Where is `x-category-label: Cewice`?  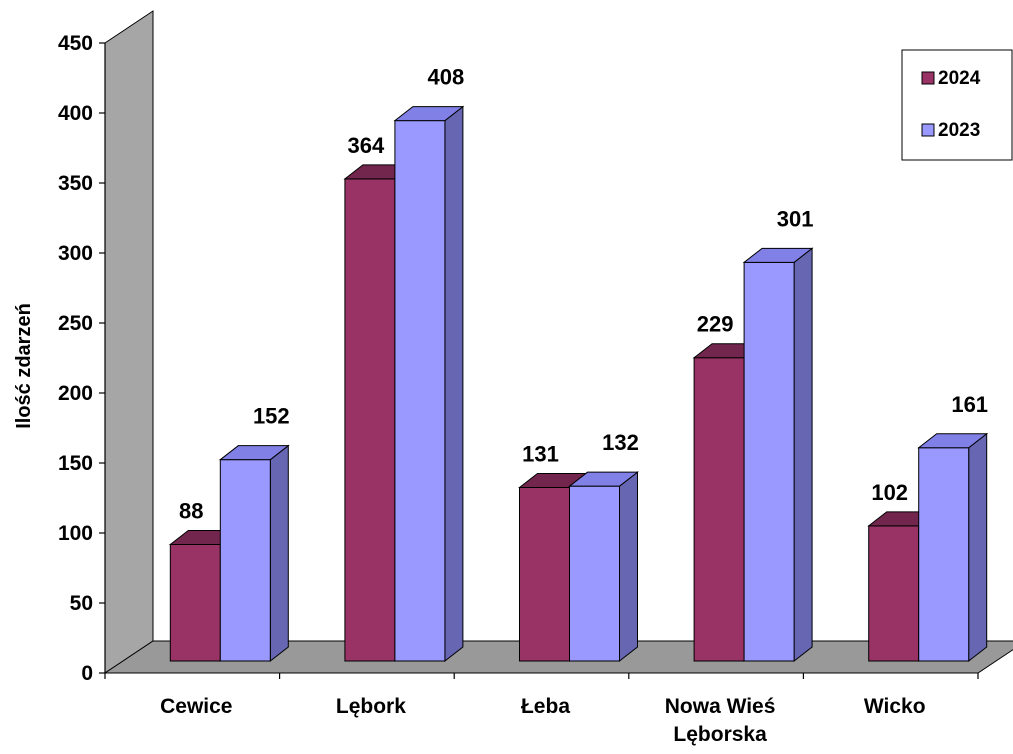 x-category-label: Cewice is located at coordinates (196, 706).